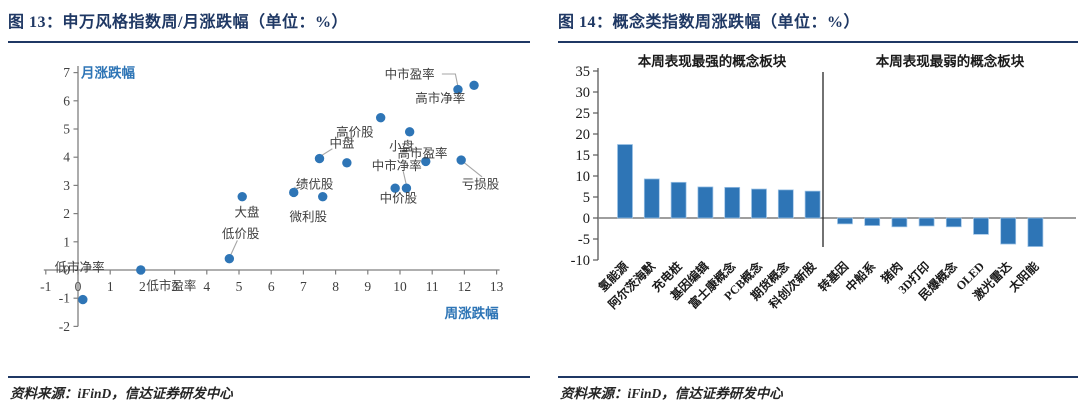  What do you see at coordinates (269, 377) in the screenshot?
I see `figure-13-footer-rule` at bounding box center [269, 377].